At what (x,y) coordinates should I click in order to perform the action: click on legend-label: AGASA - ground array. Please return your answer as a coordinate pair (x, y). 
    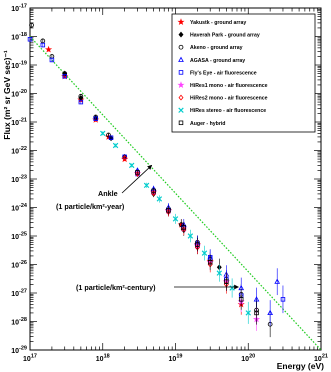
    Looking at the image, I should click on (217, 61).